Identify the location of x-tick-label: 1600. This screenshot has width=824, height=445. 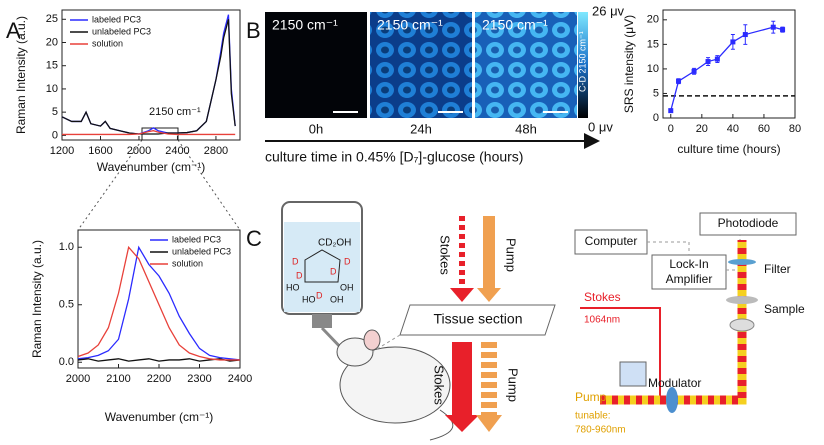
(100, 151).